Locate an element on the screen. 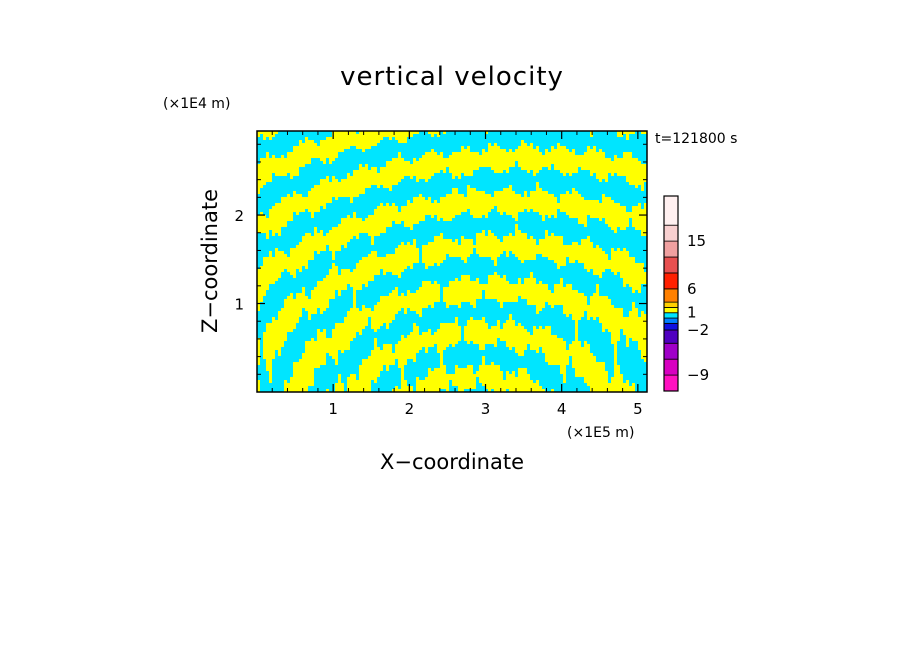 Image resolution: width=904 pixels, height=654 pixels. colorbar-segment is located at coordinates (671, 249).